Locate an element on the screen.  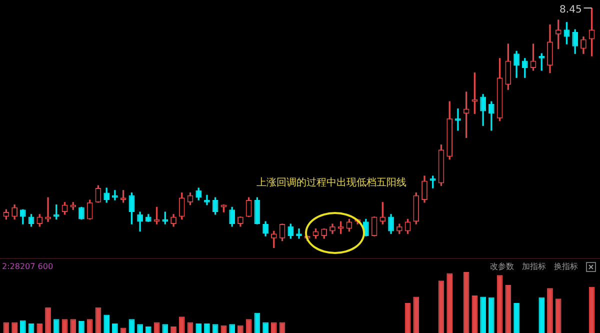
text: 改参数 is located at coordinates (502, 266).